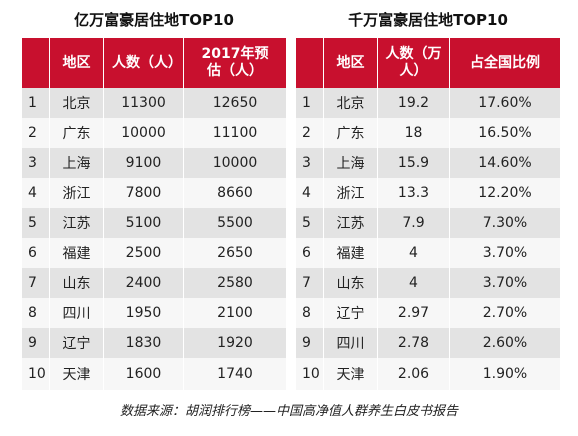  I want to click on count-cell: 7800, so click(144, 193).